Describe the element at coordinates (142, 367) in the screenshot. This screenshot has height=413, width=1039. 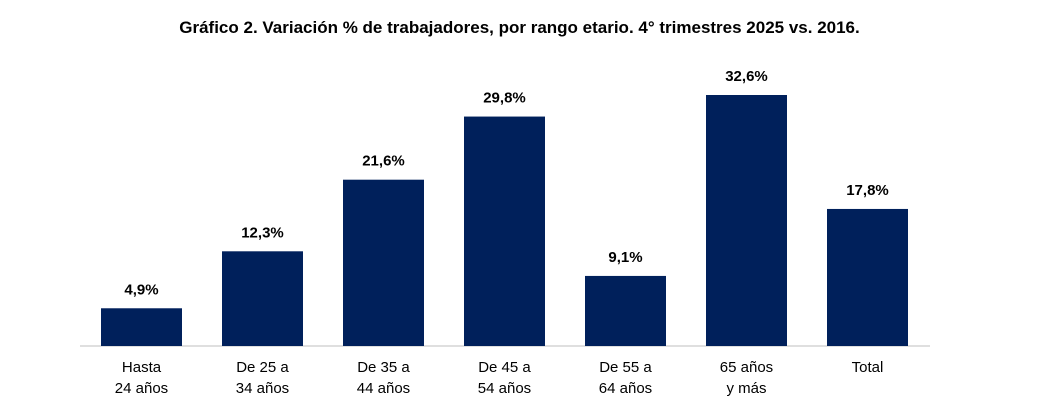
I see `category-label: Hasta` at that location.